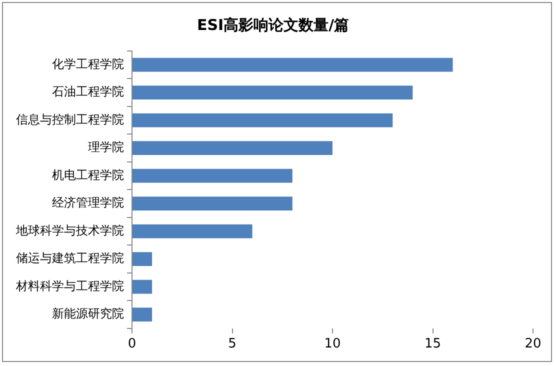 The image size is (556, 366). Describe the element at coordinates (332, 344) in the screenshot. I see `x-tick-label: 10` at that location.